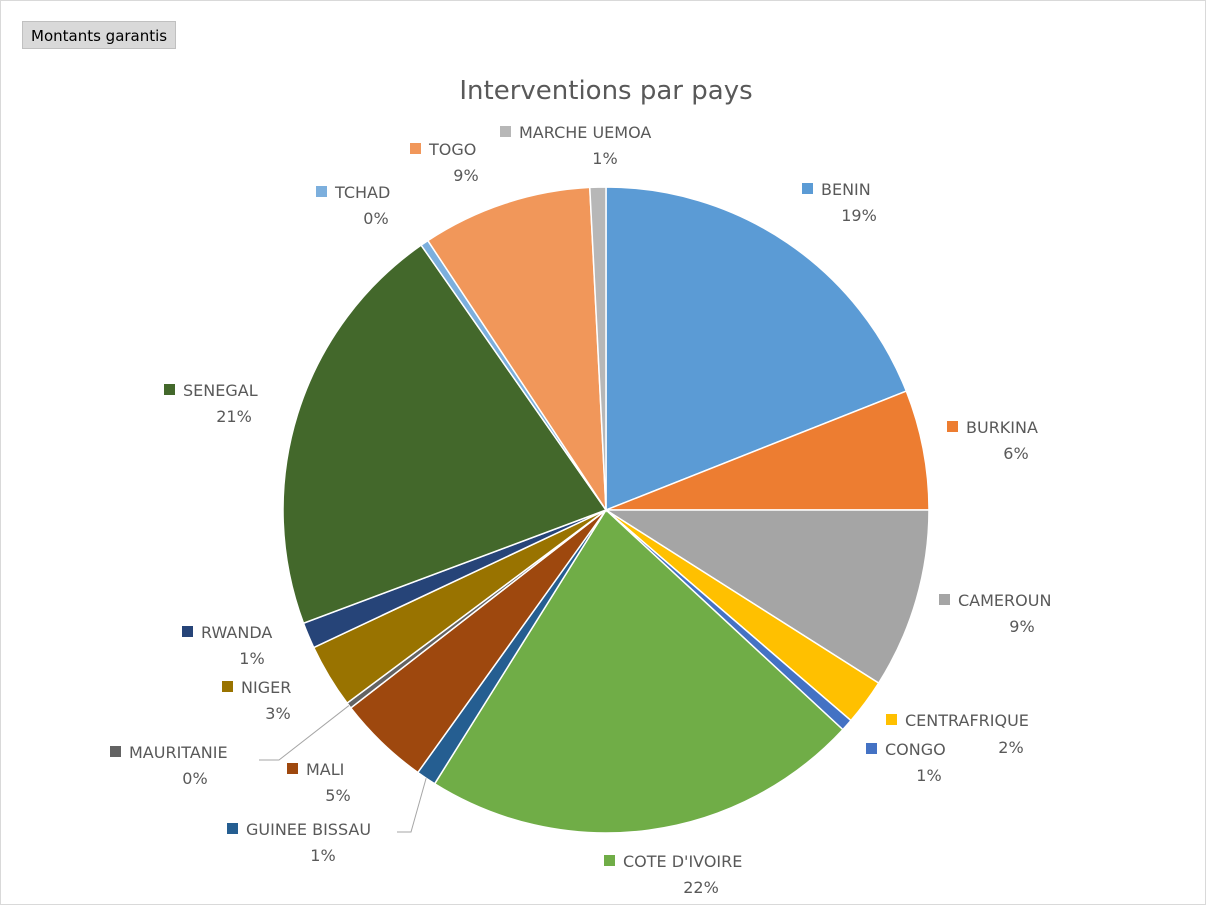 The image size is (1206, 906). I want to click on label-percent-mali: 5%, so click(337, 795).